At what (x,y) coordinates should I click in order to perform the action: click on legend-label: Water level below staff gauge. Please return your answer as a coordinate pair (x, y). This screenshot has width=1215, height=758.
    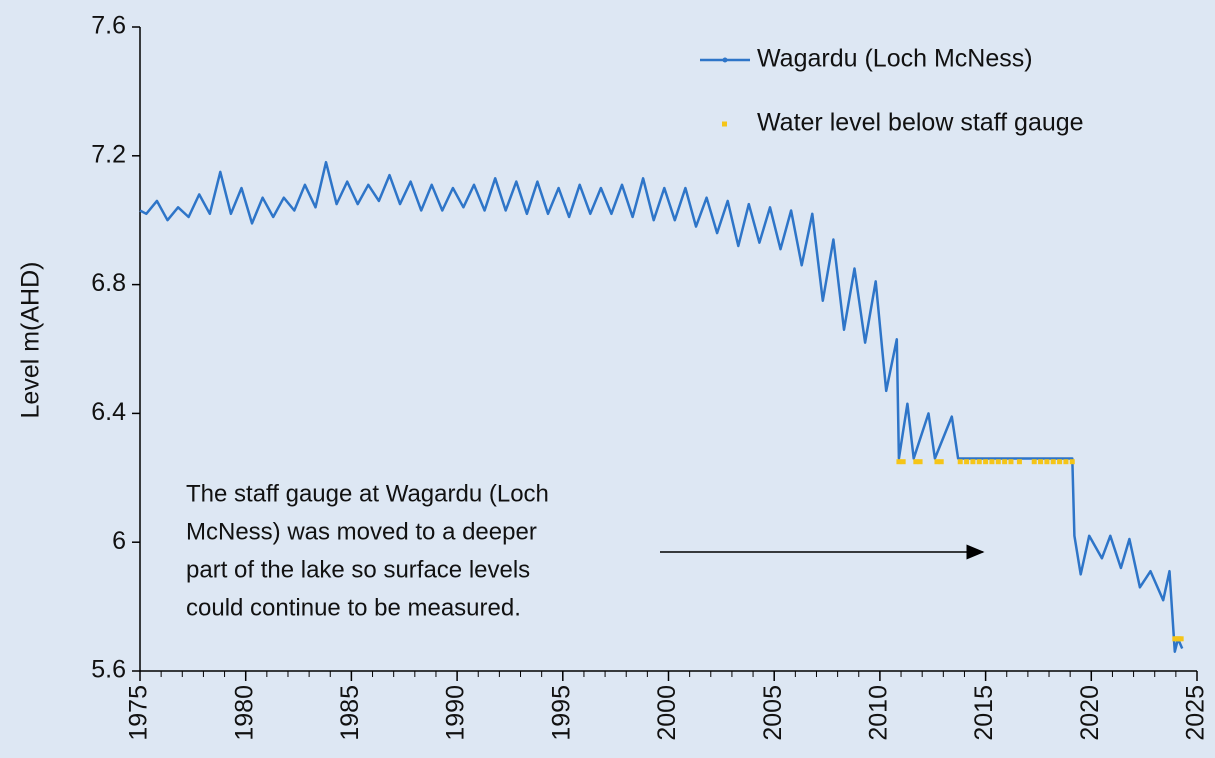
    Looking at the image, I should click on (920, 123).